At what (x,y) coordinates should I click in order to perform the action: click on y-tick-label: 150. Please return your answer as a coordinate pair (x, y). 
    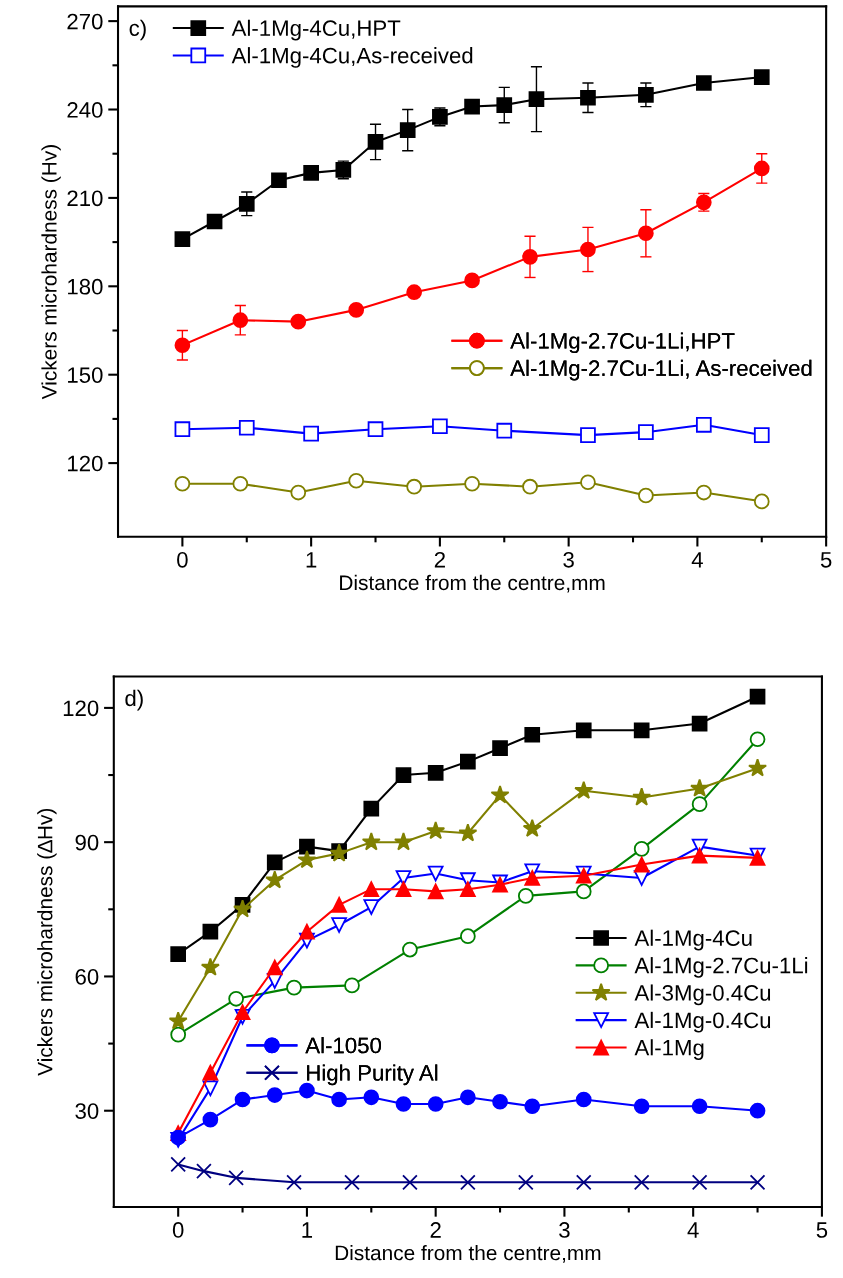
    Looking at the image, I should click on (85, 375).